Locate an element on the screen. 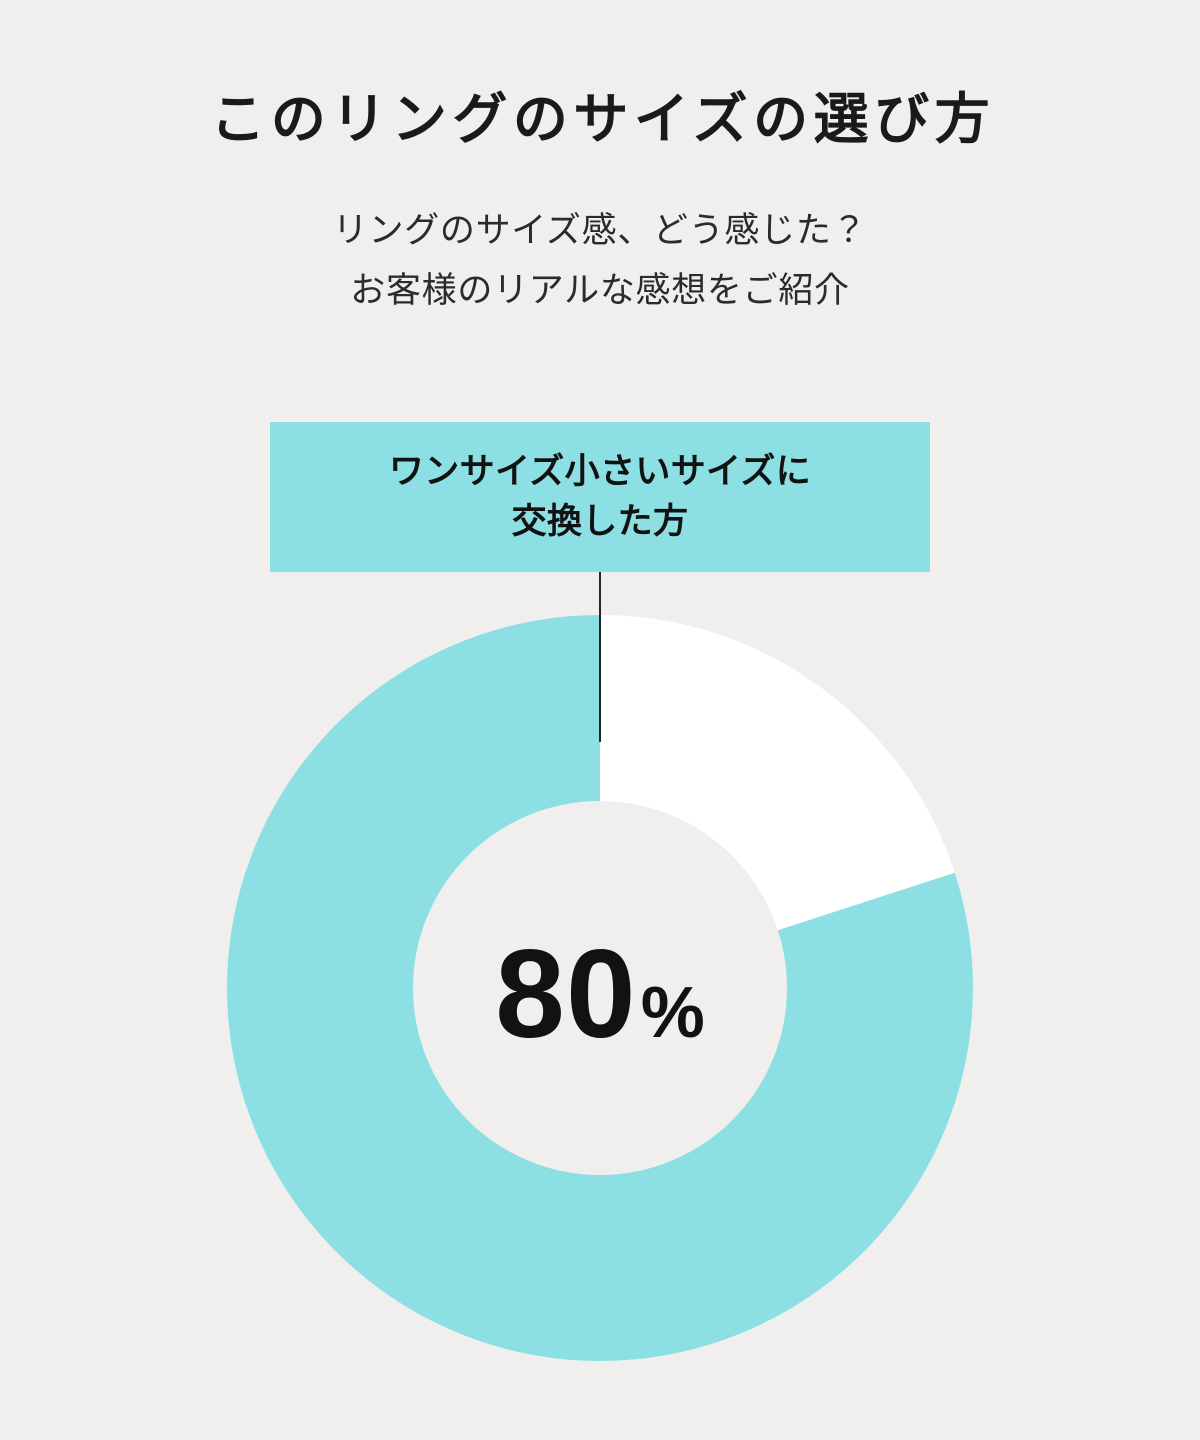 The image size is (1200, 1440). callout-line-1: ワンサイズ小さいサイズに is located at coordinates (600, 472).